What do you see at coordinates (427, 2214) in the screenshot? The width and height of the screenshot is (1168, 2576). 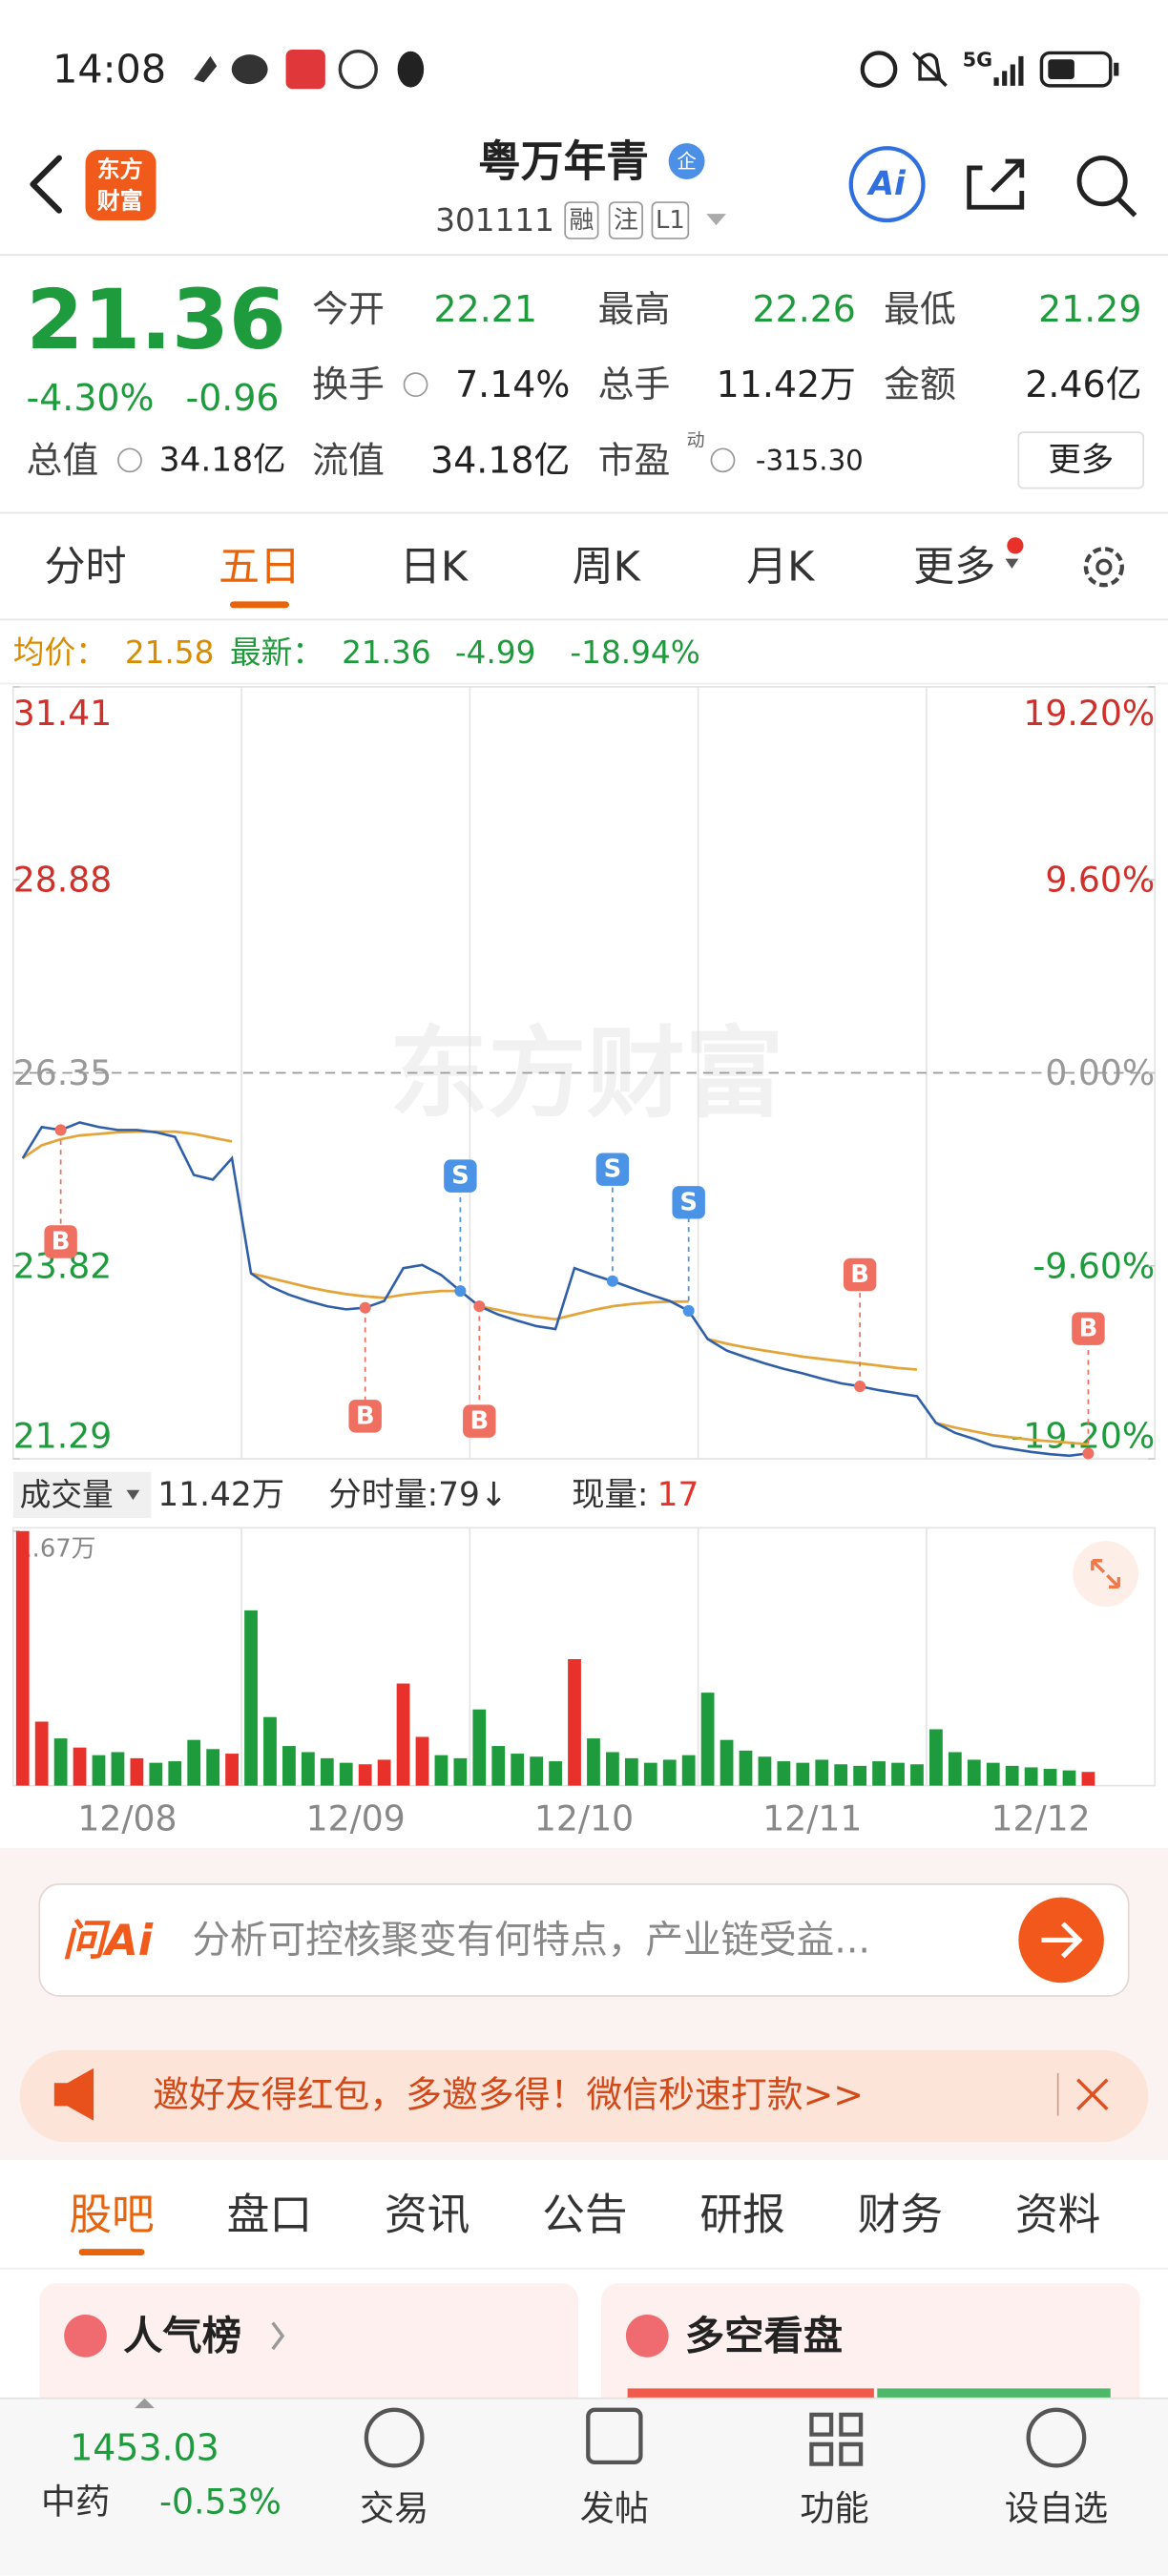 I see `section-tab: 资讯` at bounding box center [427, 2214].